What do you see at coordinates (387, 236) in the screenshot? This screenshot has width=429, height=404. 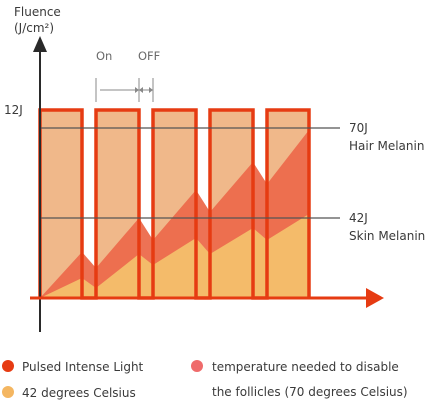 I see `skin-melanin-name: Skin Melanin` at bounding box center [387, 236].